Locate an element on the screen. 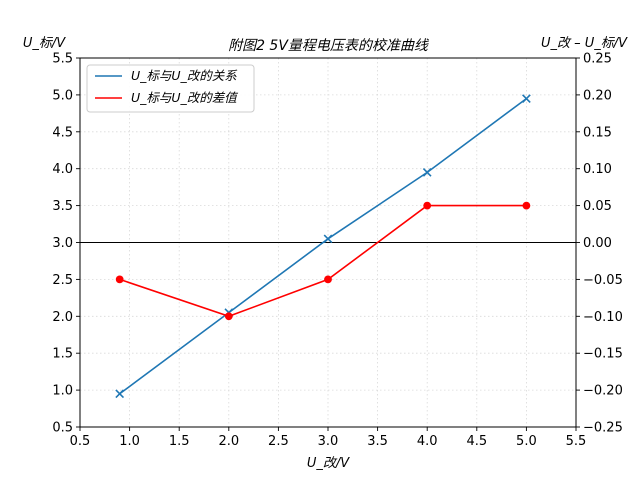 The width and height of the screenshot is (640, 480). y2-tick-label: −0.25 is located at coordinates (603, 428).